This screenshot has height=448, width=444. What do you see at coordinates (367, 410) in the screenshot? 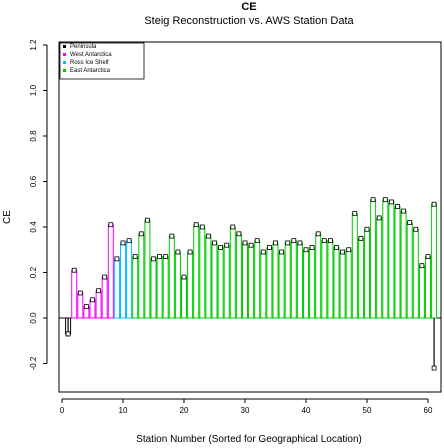
I see `x-tick-label: 50` at bounding box center [367, 410].